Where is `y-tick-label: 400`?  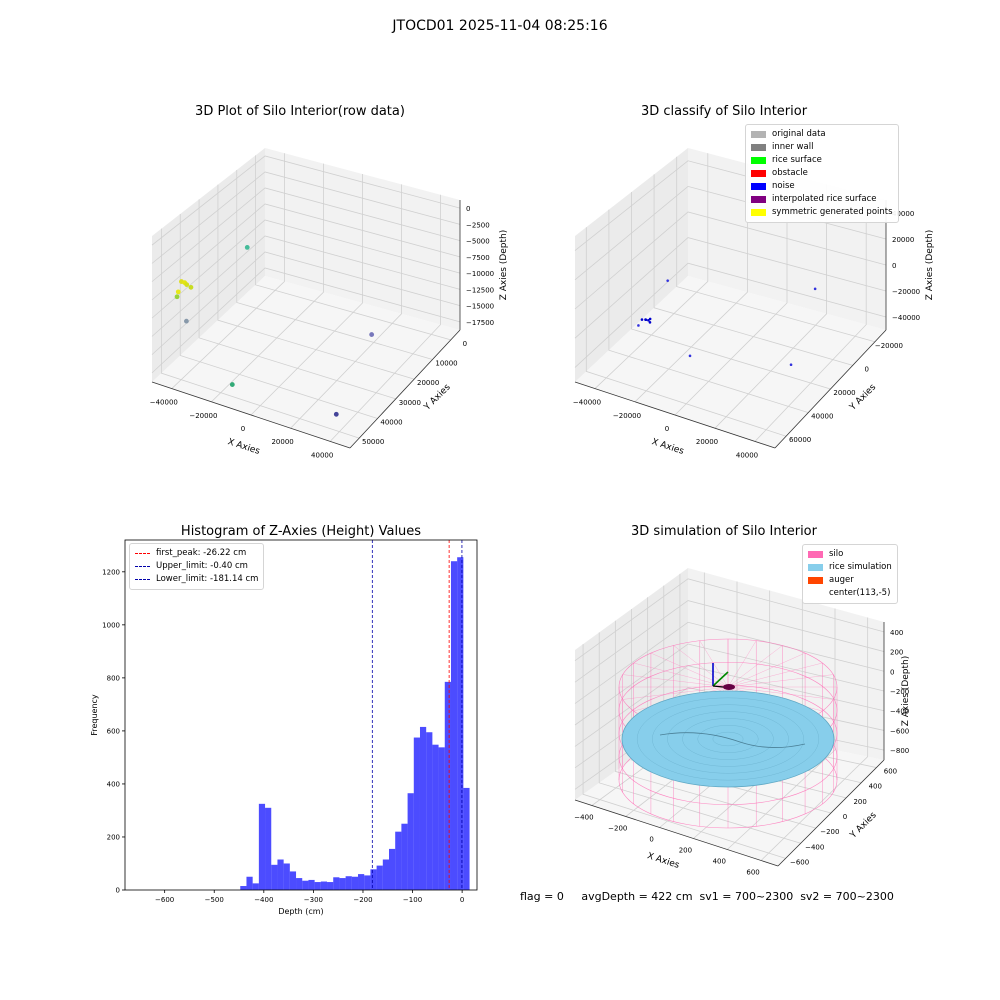 y-tick-label: 400 is located at coordinates (113, 784).